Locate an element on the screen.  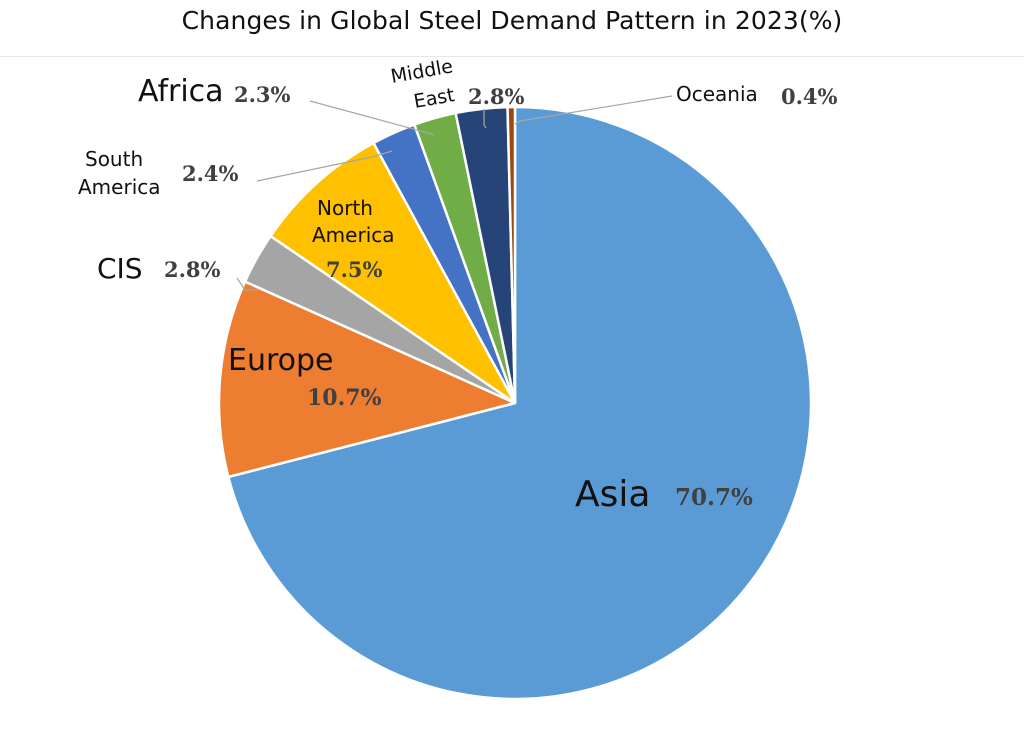
label-name-cis: CIS is located at coordinates (120, 268).